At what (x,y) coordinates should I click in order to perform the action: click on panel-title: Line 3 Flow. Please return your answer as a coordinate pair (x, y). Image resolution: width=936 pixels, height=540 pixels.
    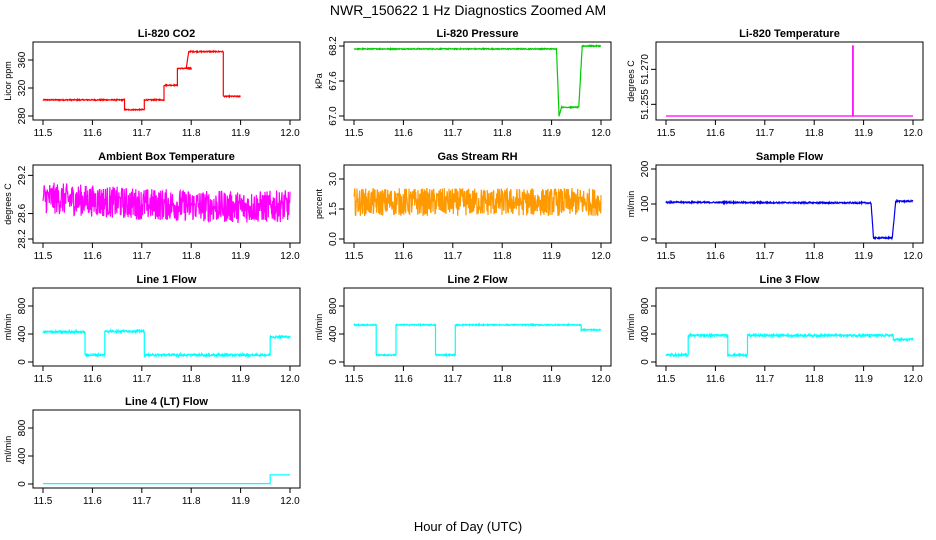
    Looking at the image, I should click on (790, 280).